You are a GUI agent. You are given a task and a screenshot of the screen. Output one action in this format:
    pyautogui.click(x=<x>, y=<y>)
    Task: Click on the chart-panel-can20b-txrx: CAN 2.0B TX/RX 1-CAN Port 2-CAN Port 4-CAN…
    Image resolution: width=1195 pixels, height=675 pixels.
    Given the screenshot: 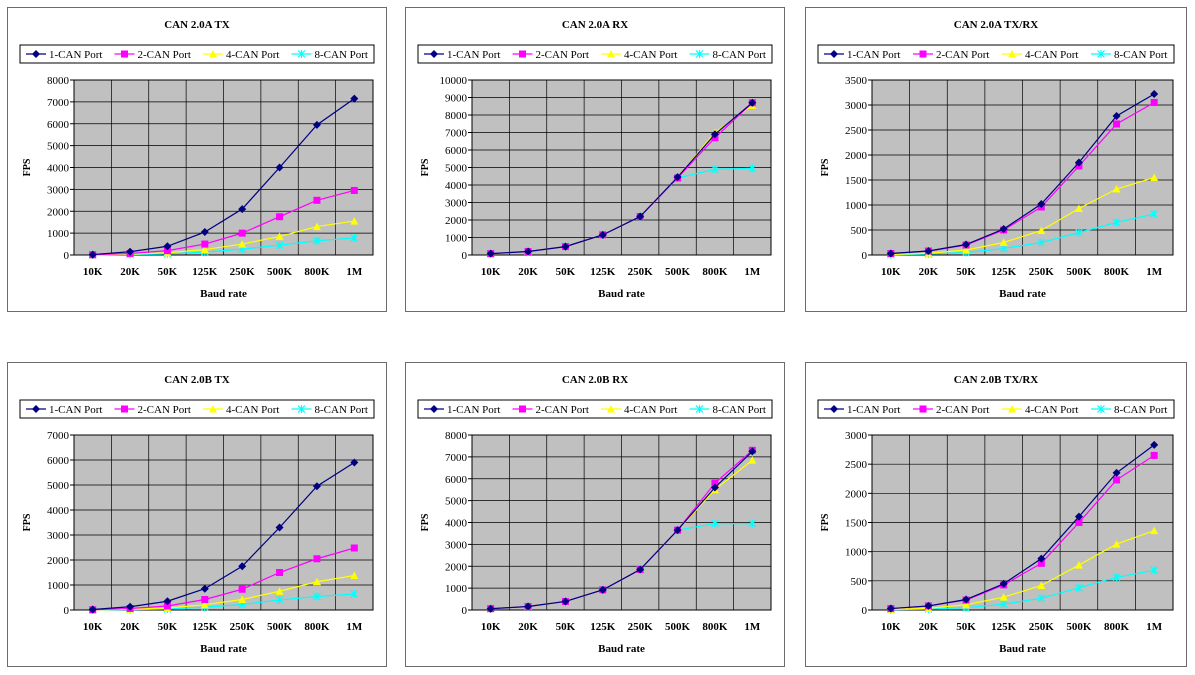 What is the action you would take?
    pyautogui.click(x=996, y=514)
    